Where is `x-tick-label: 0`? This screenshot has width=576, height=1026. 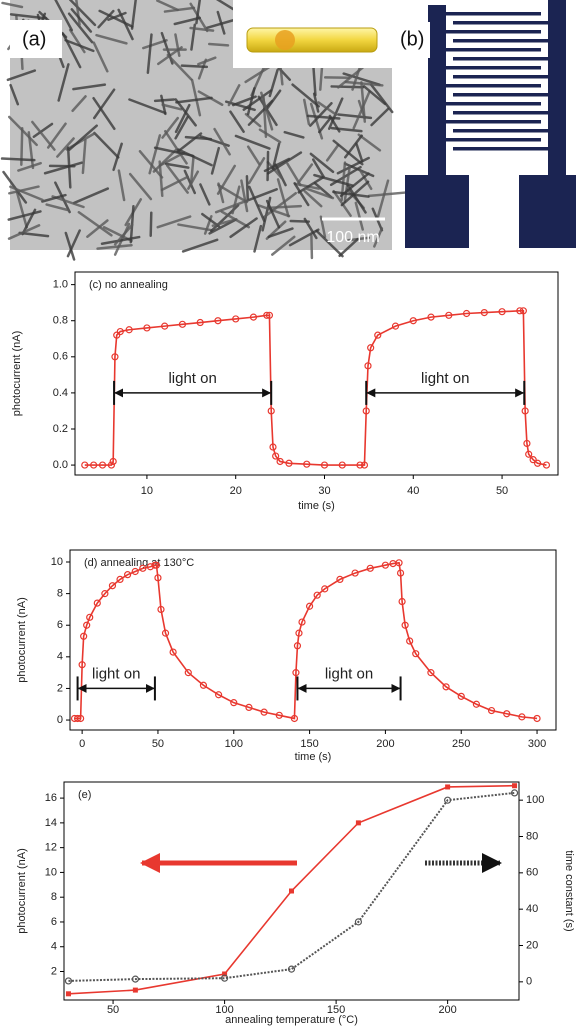 x-tick-label: 0 is located at coordinates (82, 744).